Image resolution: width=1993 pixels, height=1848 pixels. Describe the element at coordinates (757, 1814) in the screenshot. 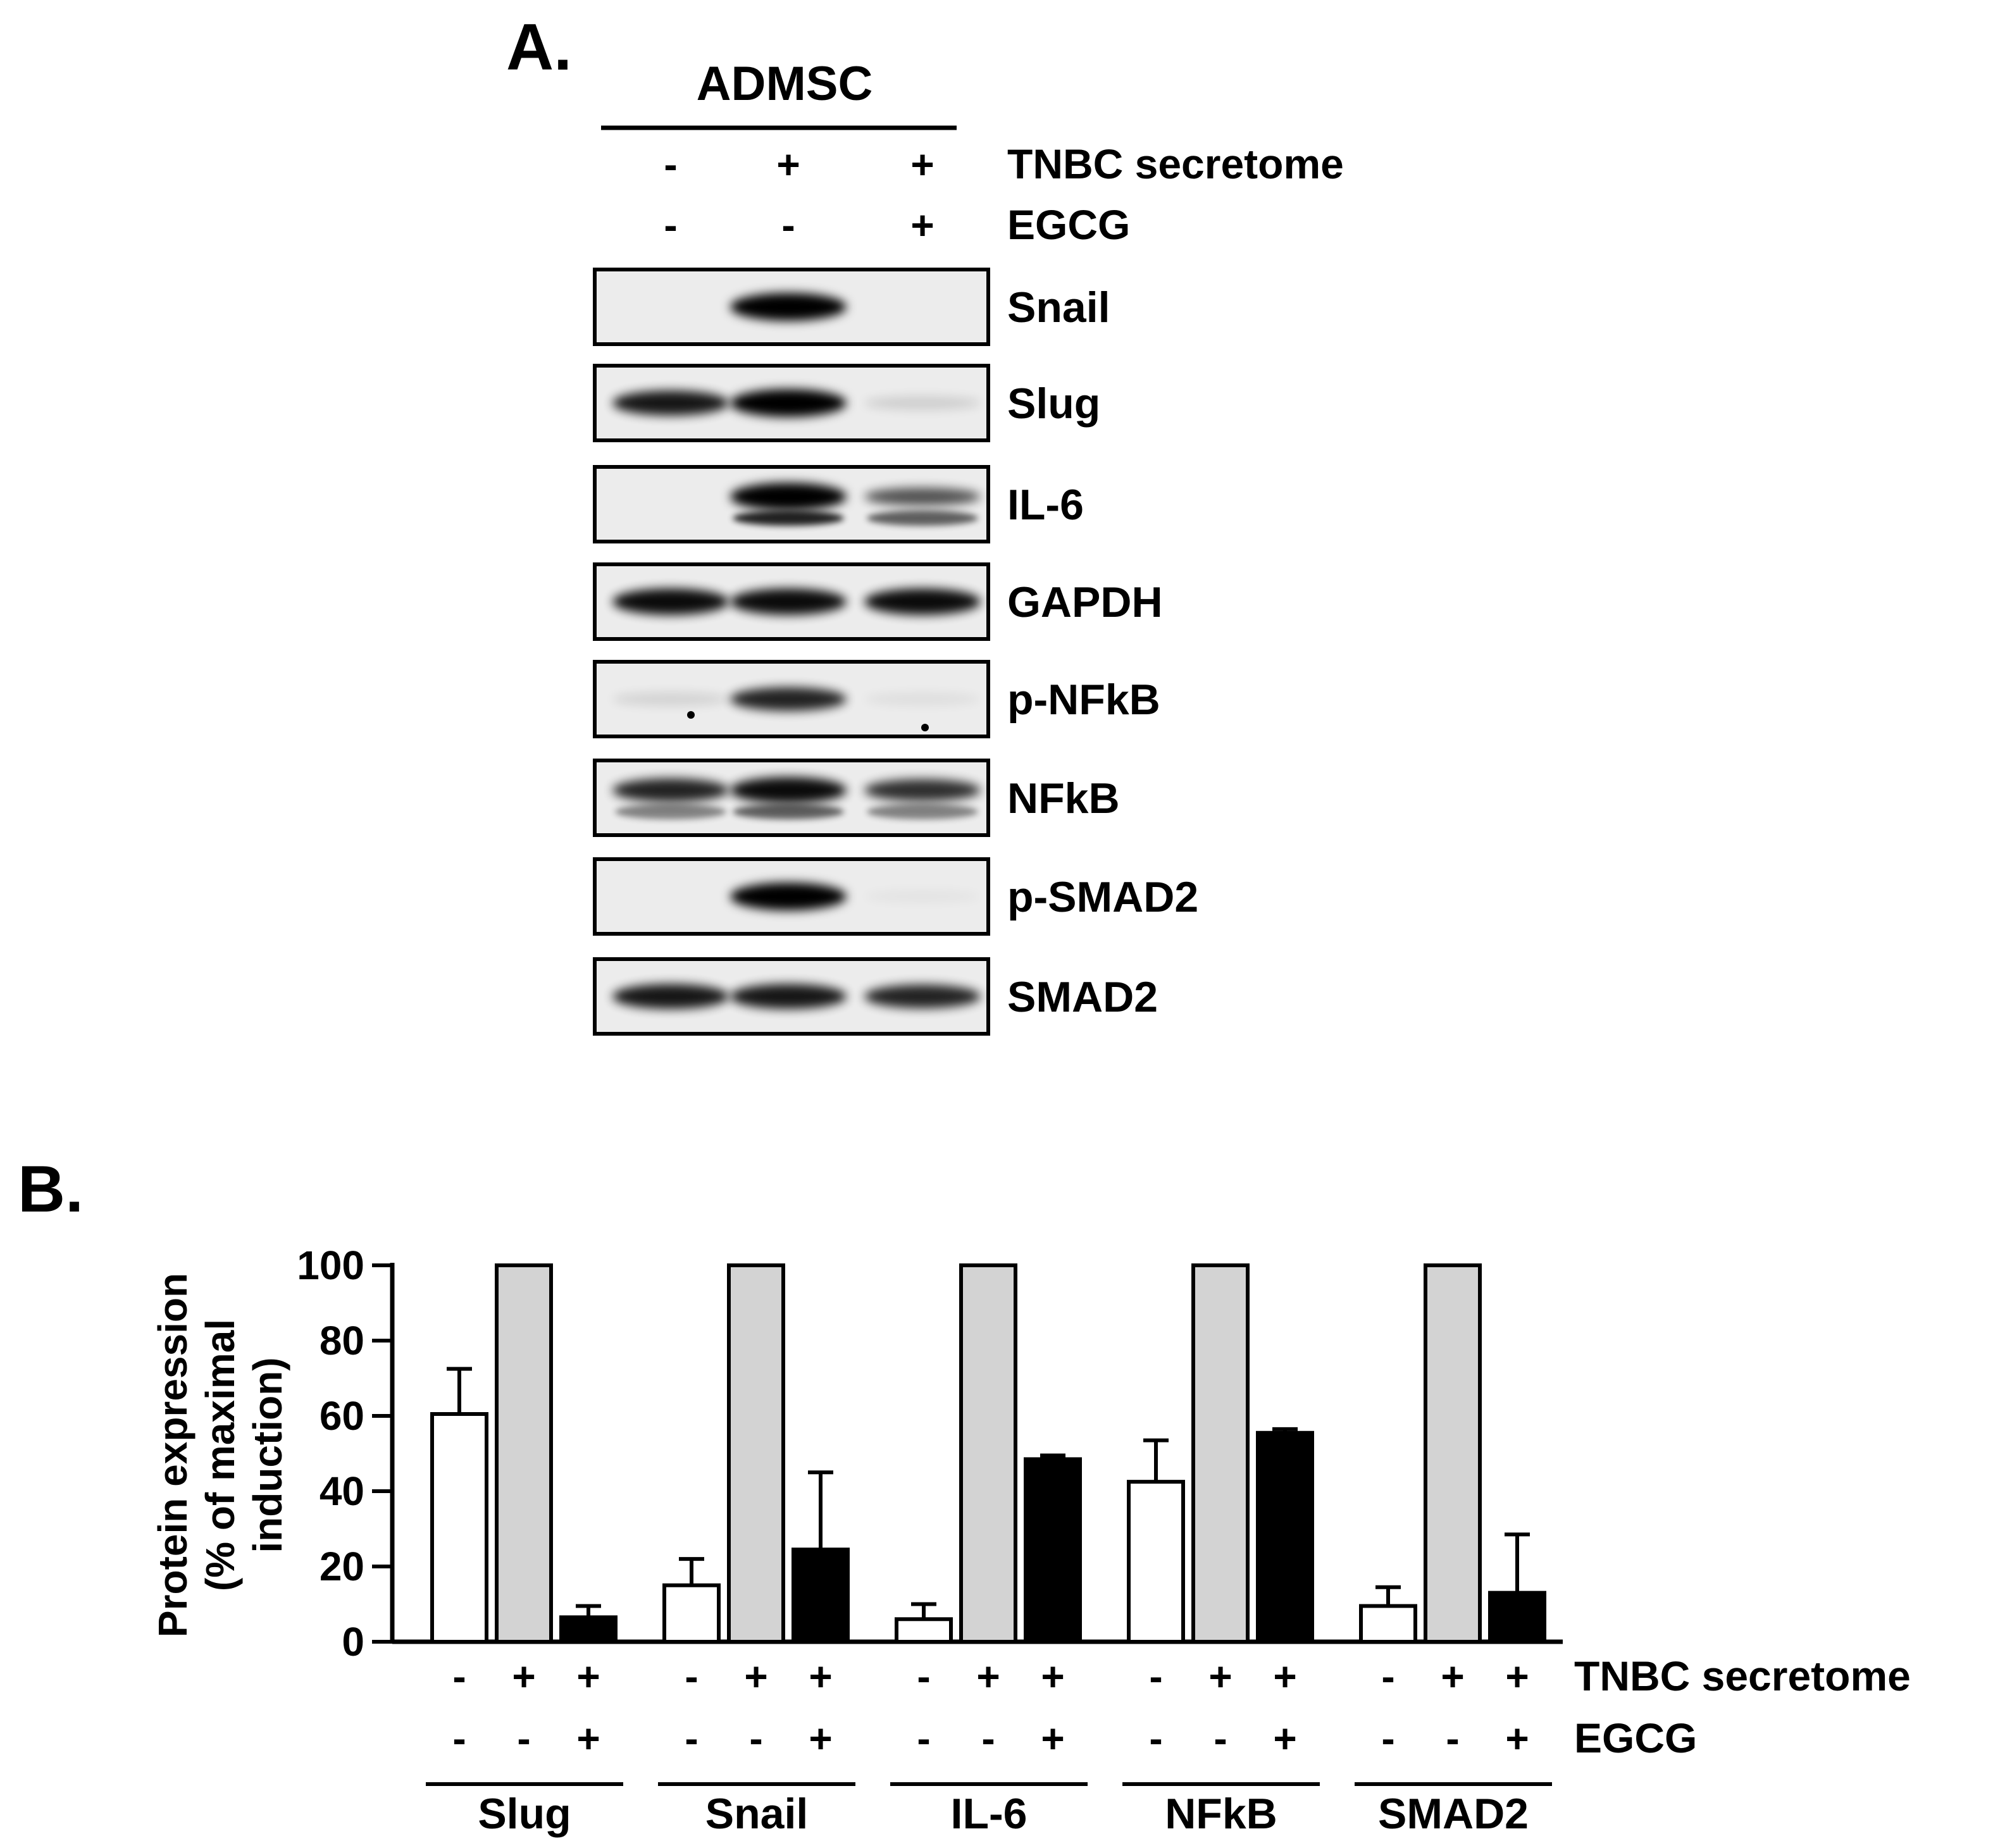

I see `x-category-label: Snail` at that location.